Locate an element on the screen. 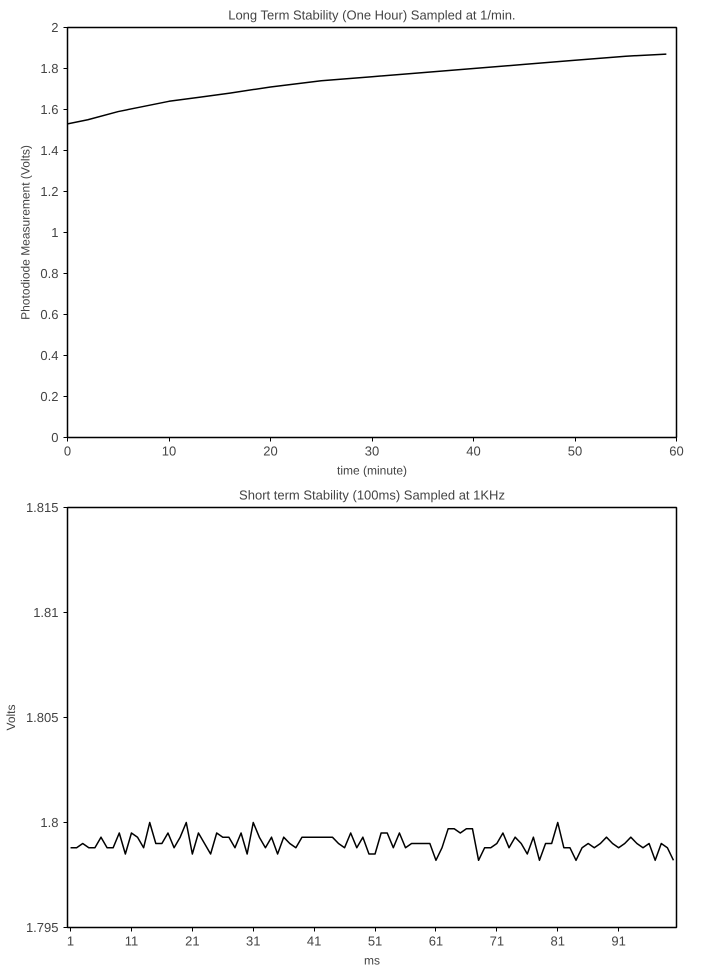  x-tick-label: 0 is located at coordinates (68, 451).